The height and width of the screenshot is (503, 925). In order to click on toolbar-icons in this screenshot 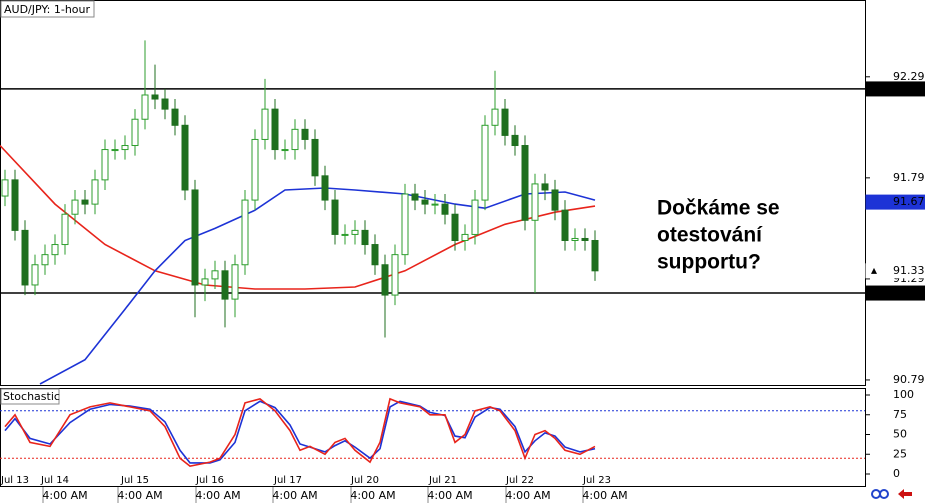, I will do `click(891, 494)`.